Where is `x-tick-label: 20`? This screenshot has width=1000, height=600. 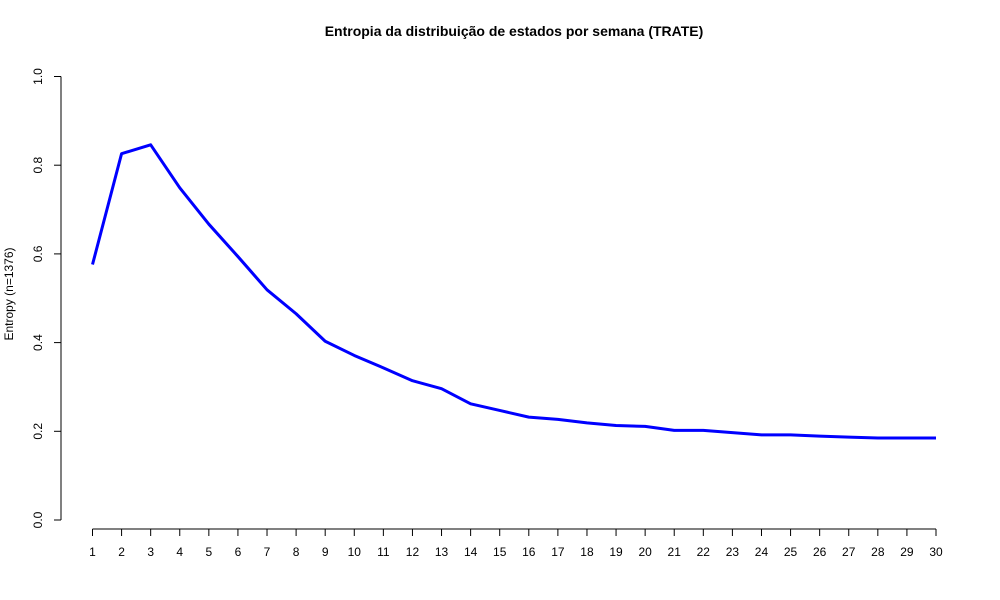 x-tick-label: 20 is located at coordinates (645, 552).